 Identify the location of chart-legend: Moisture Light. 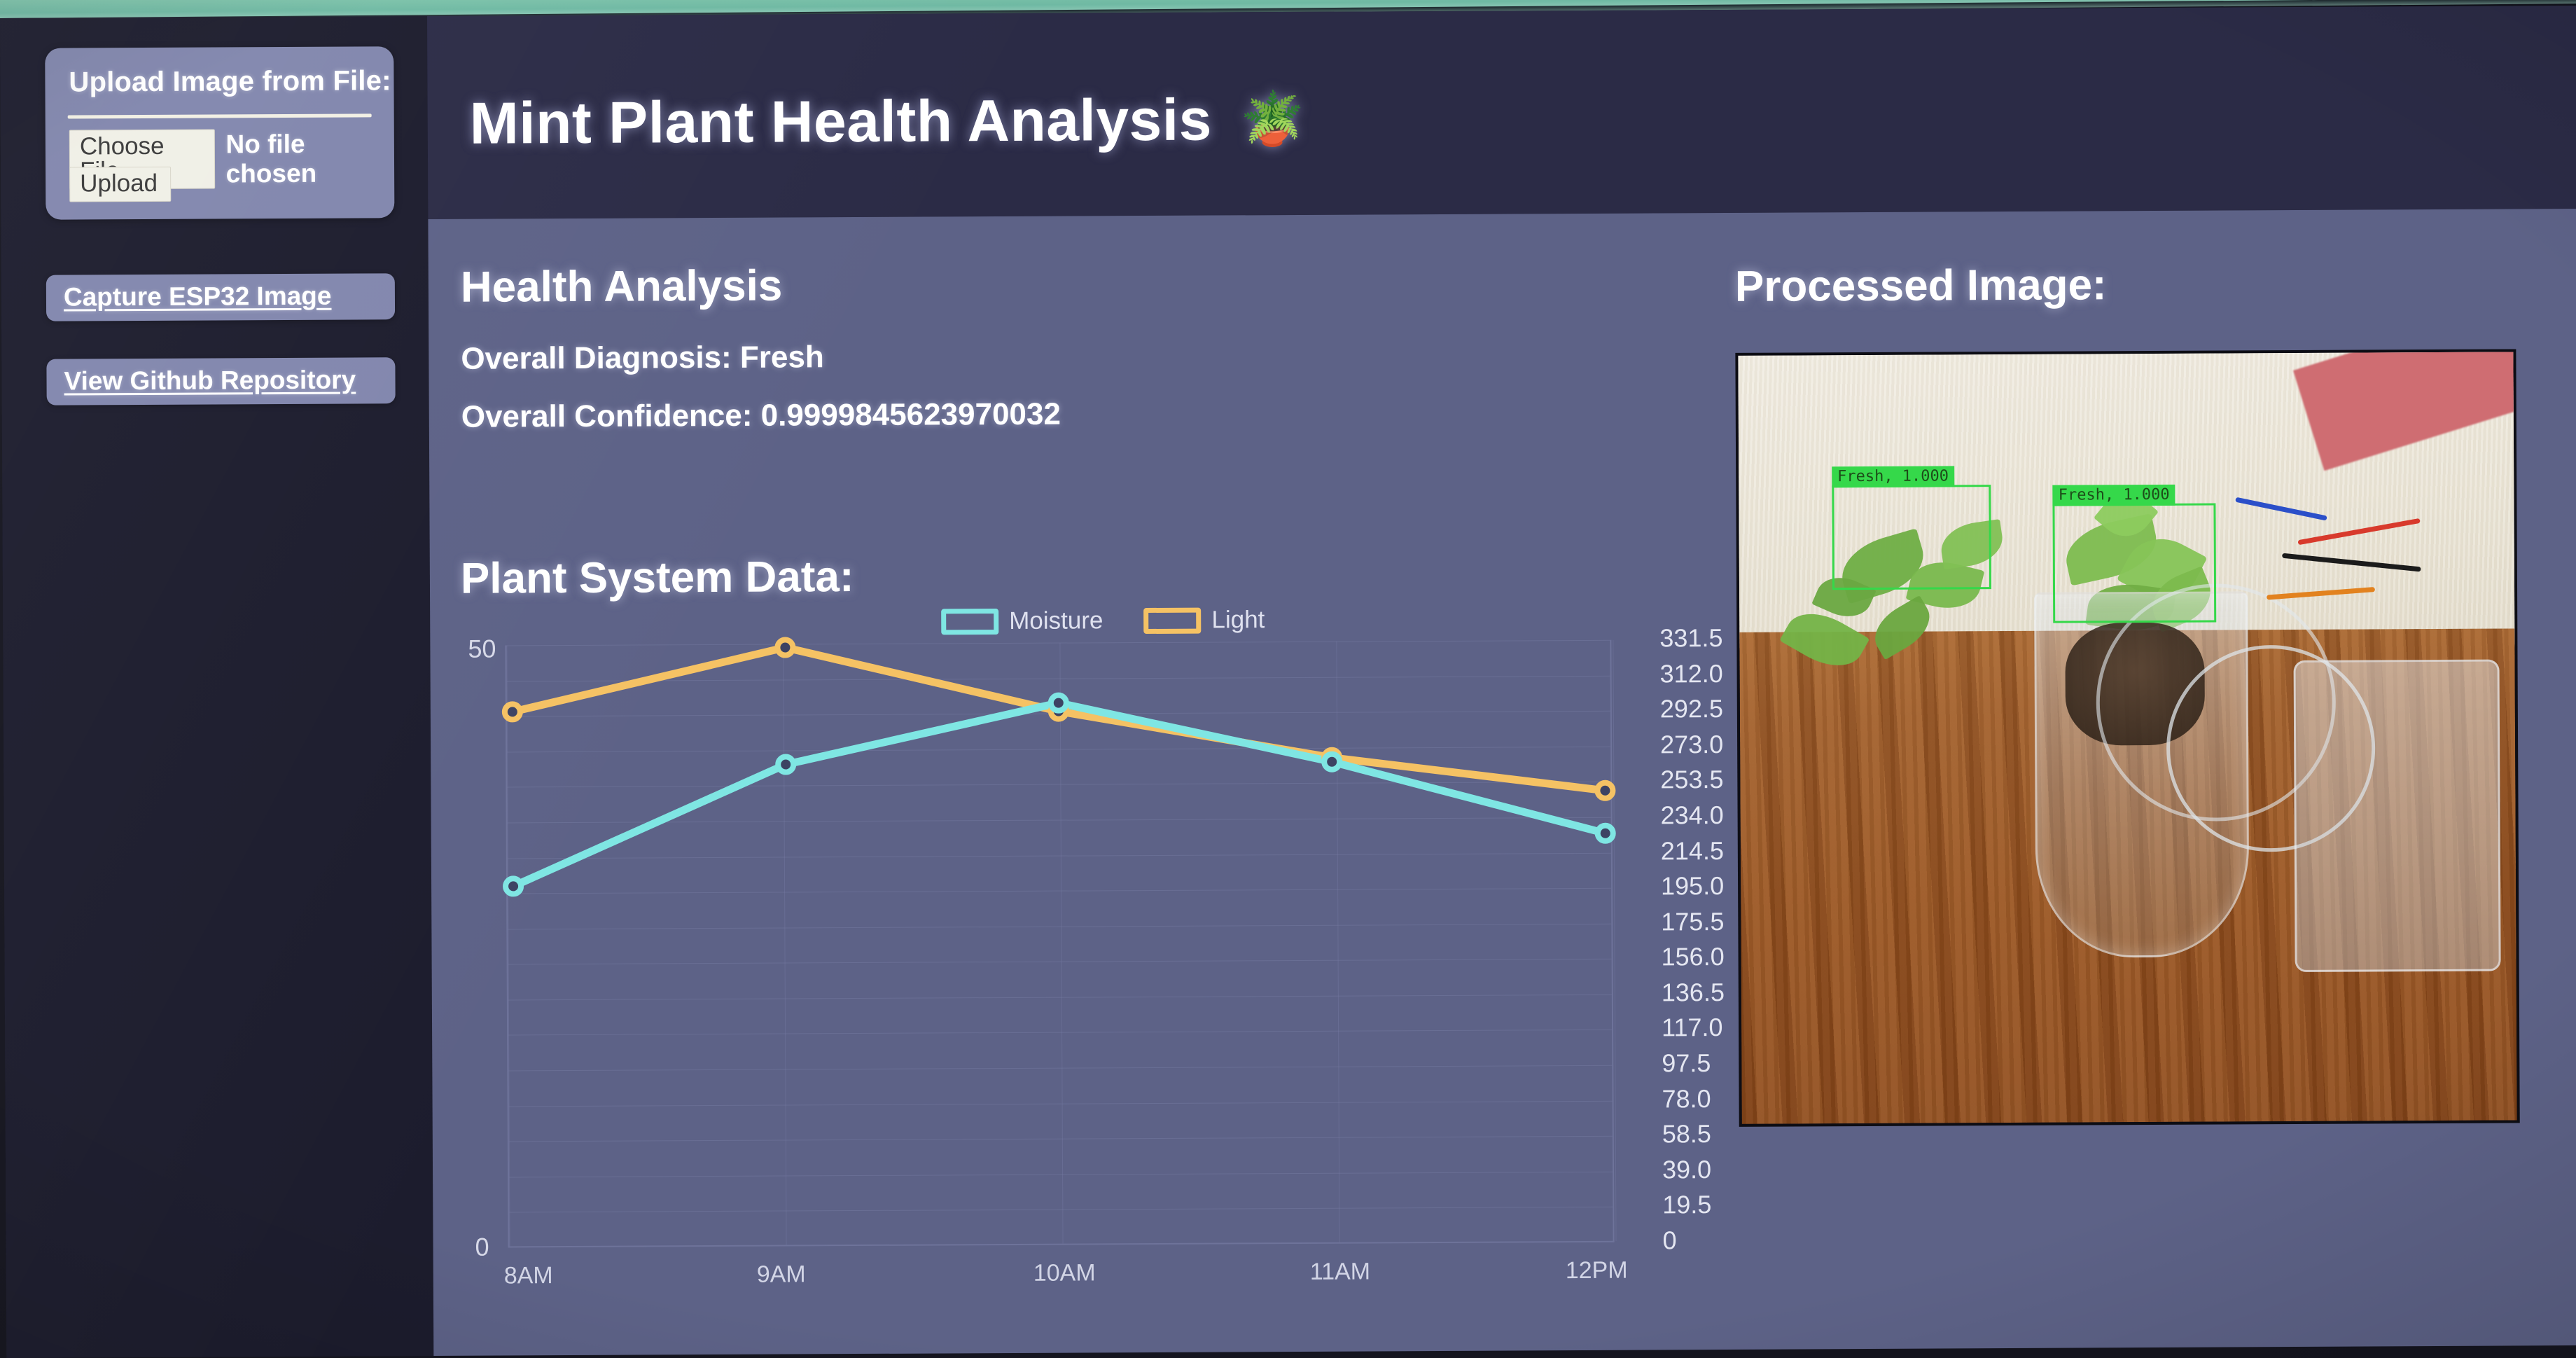
(1103, 620).